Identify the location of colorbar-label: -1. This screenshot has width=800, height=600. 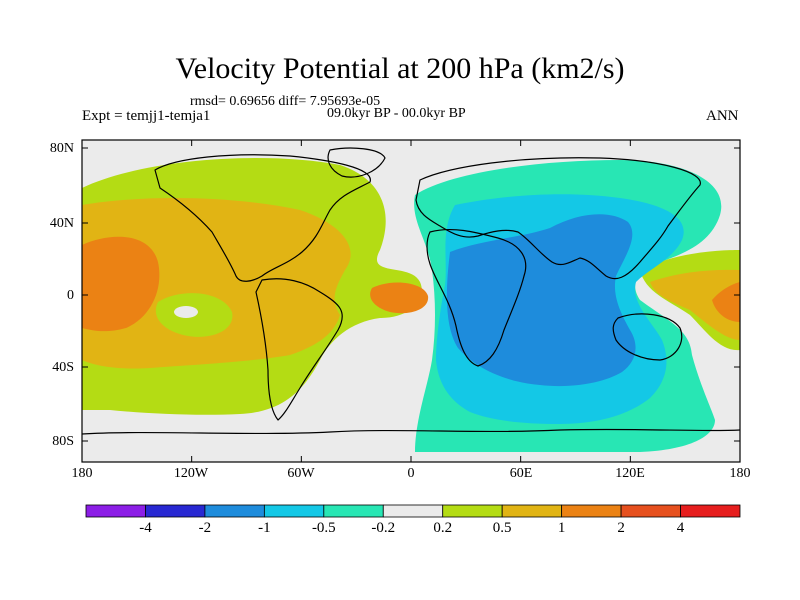
(264, 528).